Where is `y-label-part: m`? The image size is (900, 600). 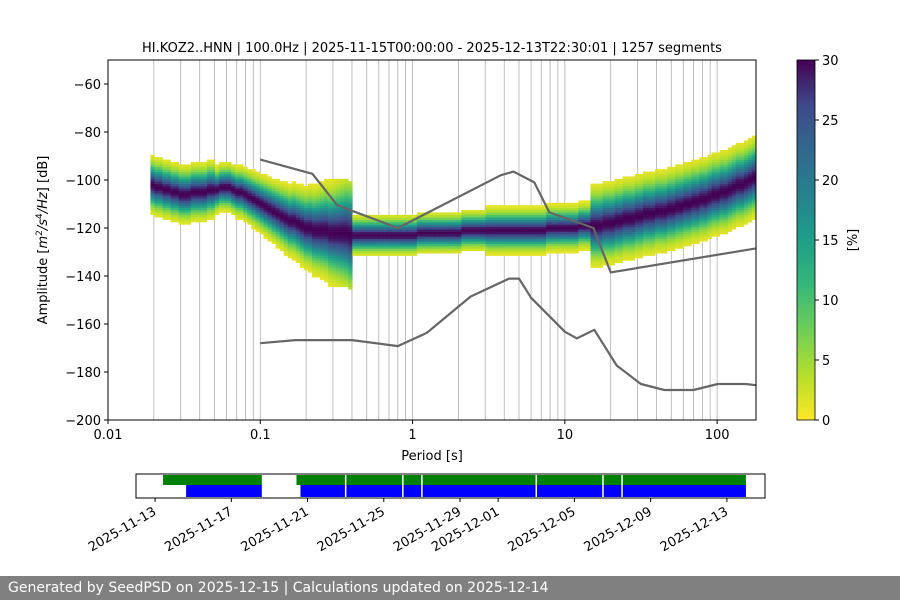
y-label-part: m is located at coordinates (43, 242).